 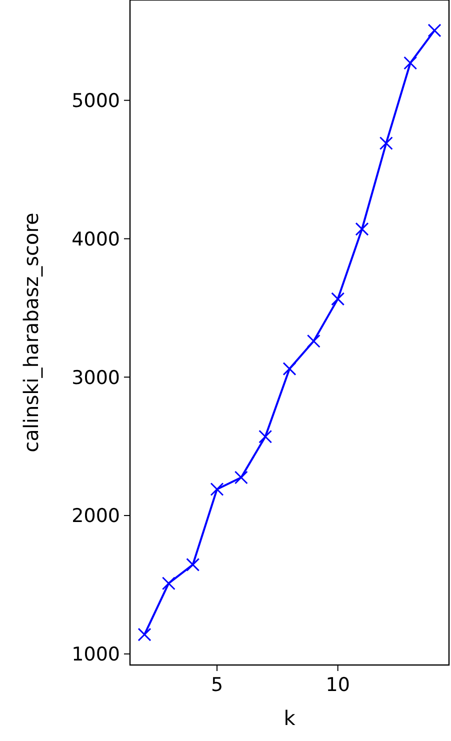 I want to click on y-tick-label: 3000, so click(x=96, y=377).